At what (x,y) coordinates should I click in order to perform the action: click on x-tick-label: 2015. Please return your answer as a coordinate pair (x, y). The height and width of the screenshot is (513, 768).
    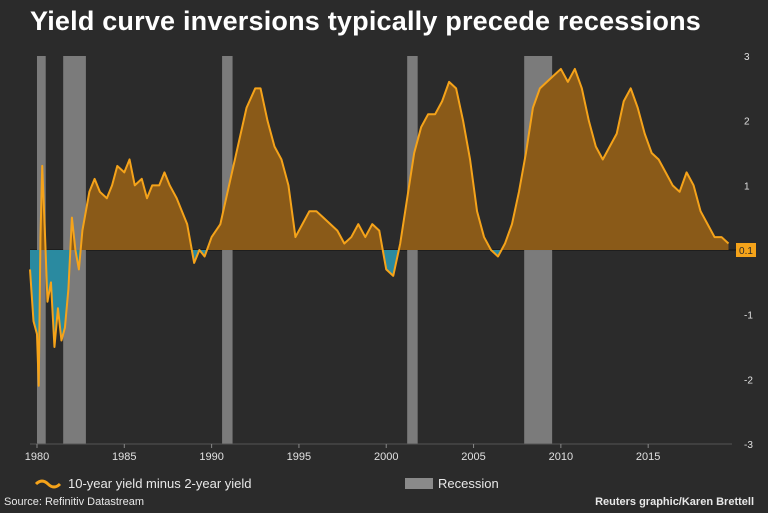
    Looking at the image, I should click on (648, 457).